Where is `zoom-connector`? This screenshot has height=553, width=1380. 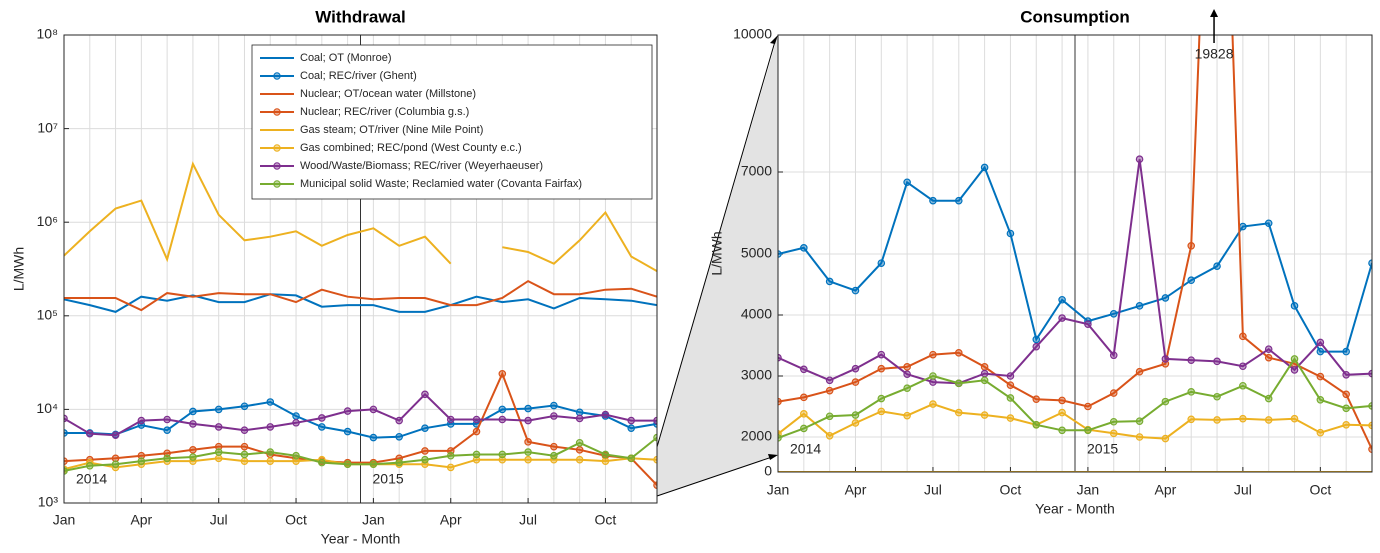 zoom-connector is located at coordinates (717, 265).